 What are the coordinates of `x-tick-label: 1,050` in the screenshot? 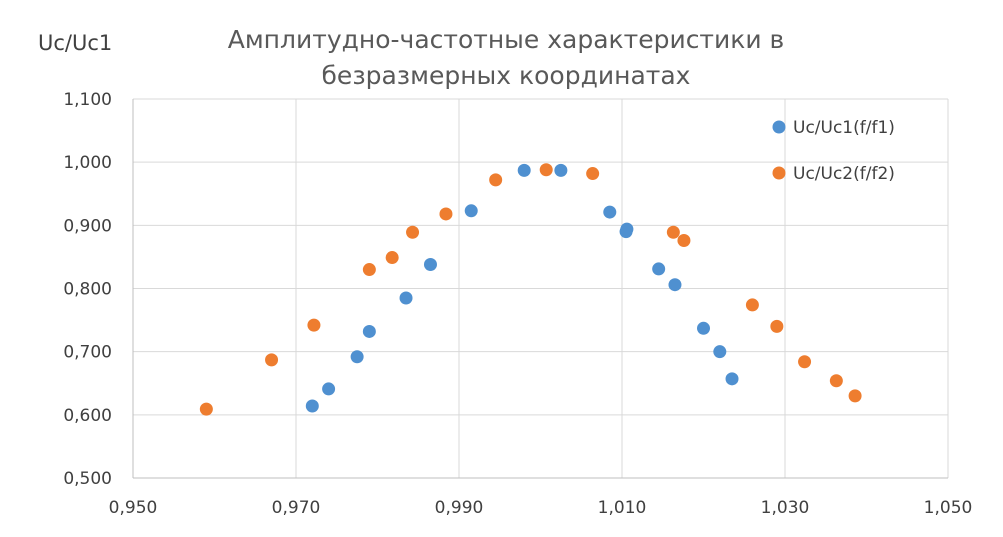 It's located at (948, 508).